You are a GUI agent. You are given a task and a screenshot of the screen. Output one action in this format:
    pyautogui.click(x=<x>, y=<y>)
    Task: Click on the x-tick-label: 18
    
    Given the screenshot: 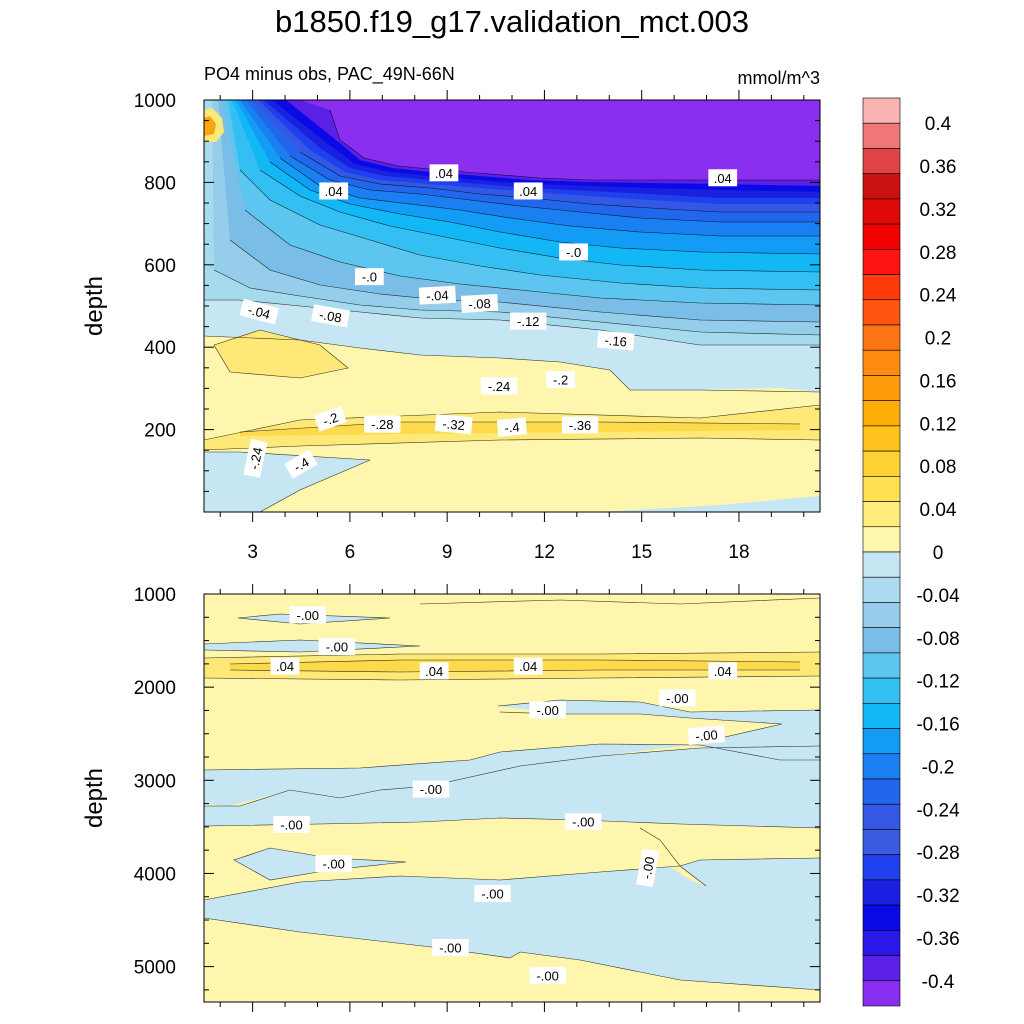 What is the action you would take?
    pyautogui.click(x=738, y=552)
    